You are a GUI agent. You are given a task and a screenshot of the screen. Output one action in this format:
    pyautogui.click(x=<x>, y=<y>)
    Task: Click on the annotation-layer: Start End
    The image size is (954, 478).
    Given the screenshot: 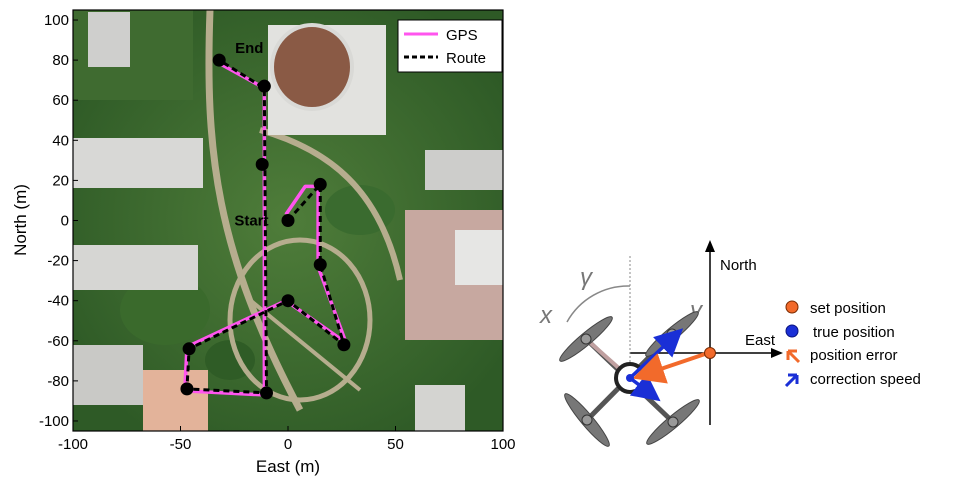 What is the action you would take?
    pyautogui.click(x=251, y=134)
    